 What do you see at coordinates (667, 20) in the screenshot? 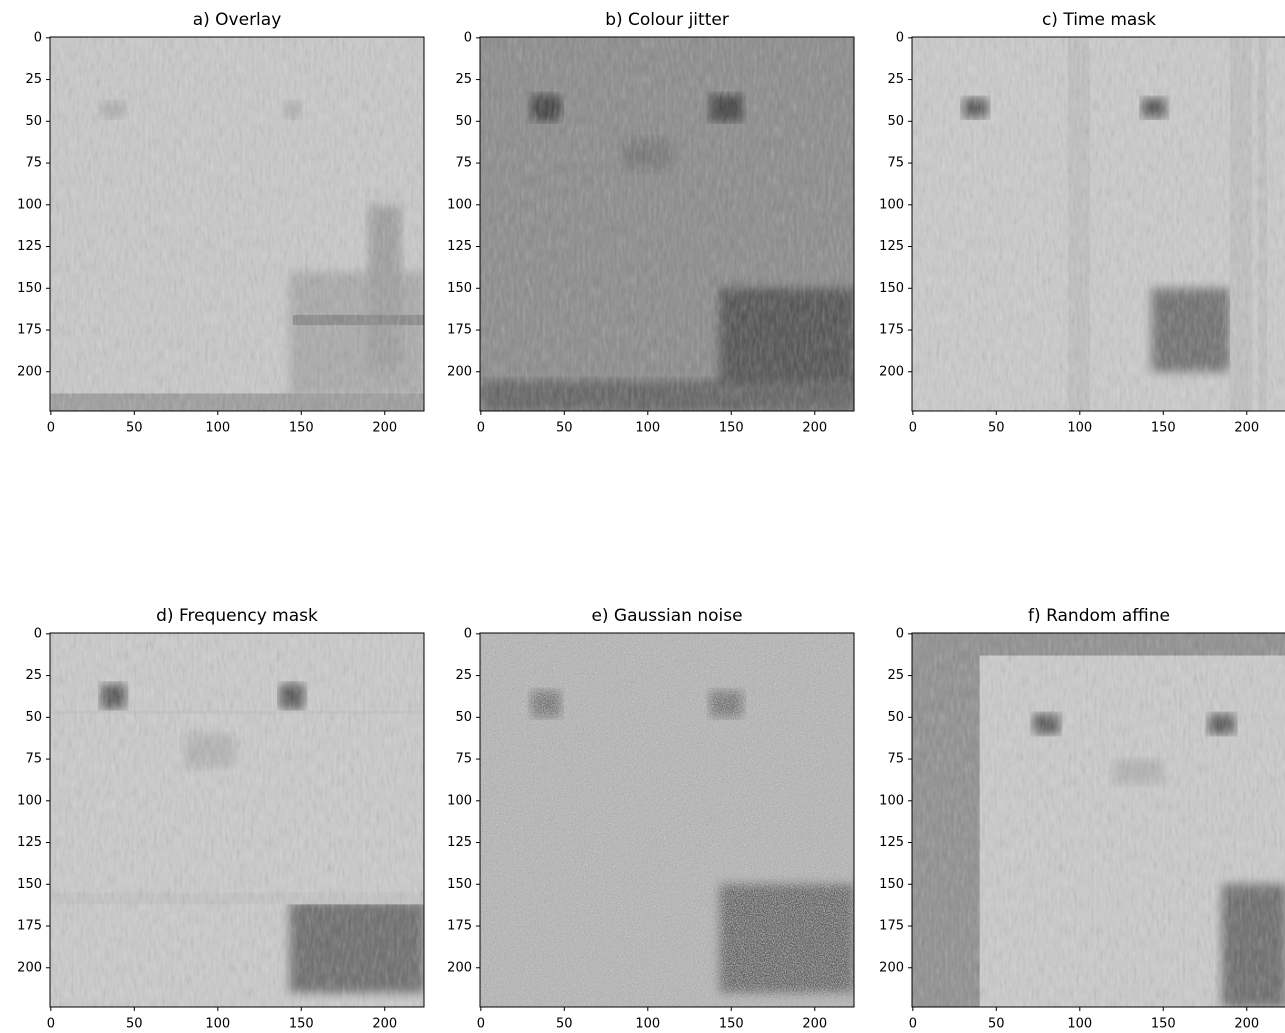
I see `panel-title: b) Colour jitter` at bounding box center [667, 20].